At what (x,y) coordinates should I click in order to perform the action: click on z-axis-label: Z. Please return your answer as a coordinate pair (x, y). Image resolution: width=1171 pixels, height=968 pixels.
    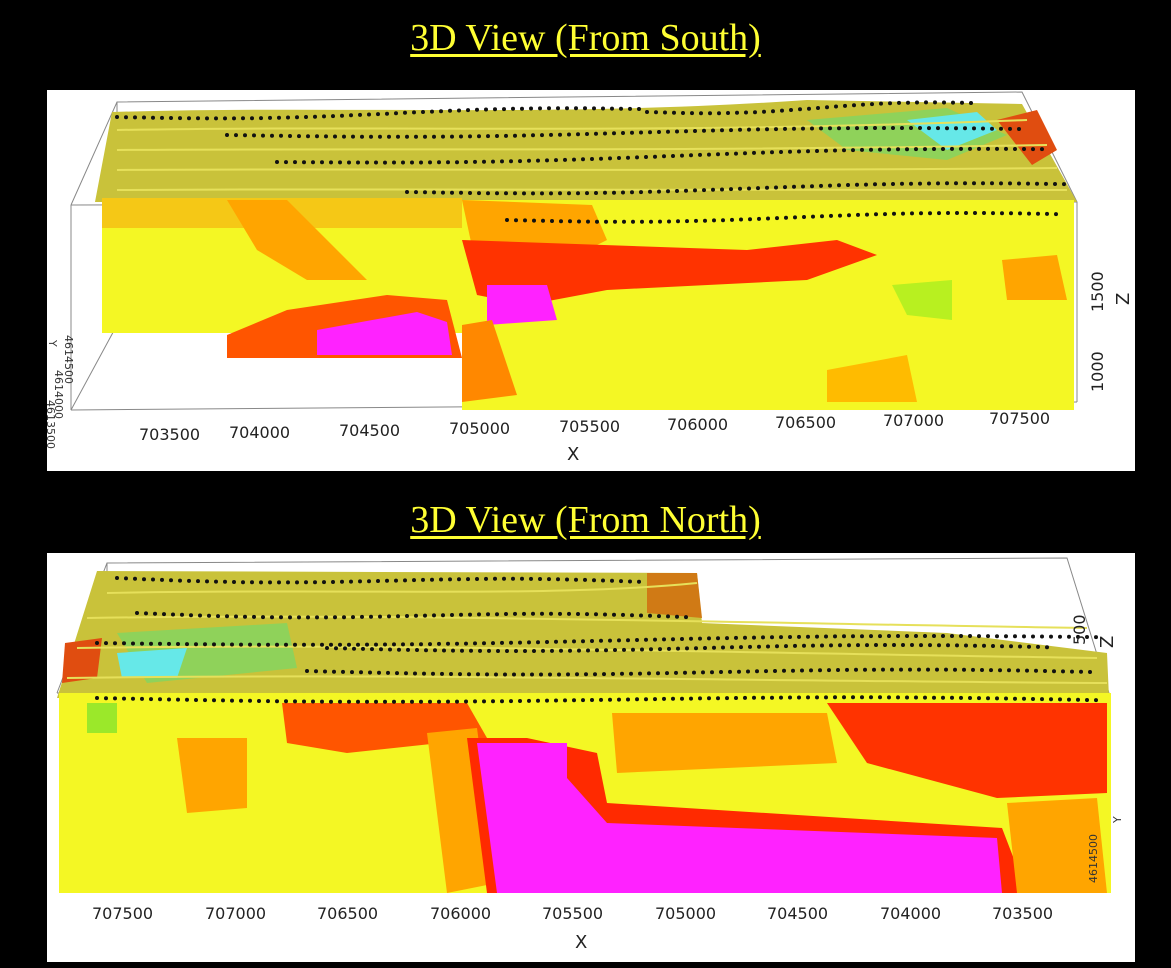
    Looking at the image, I should click on (1123, 299).